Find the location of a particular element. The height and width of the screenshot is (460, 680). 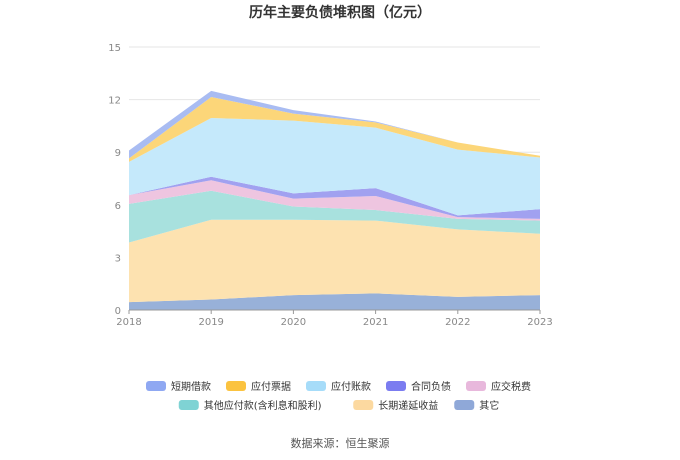

x-tick-label: 2023 is located at coordinates (539, 322).